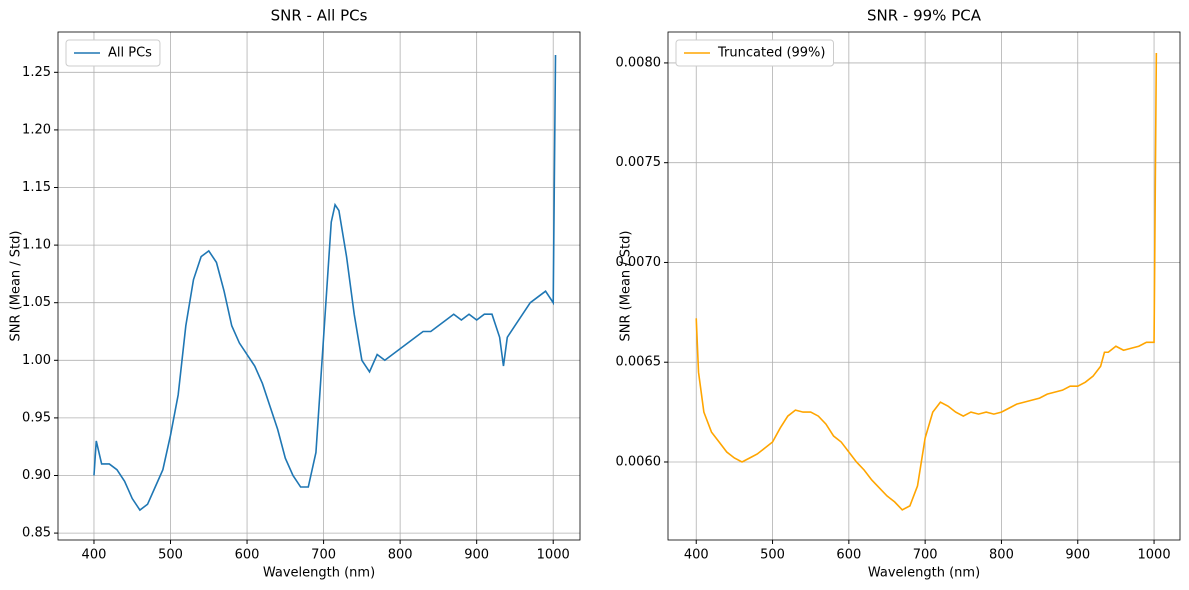  Describe the element at coordinates (36, 475) in the screenshot. I see `y-tick-label: 0.90` at that location.